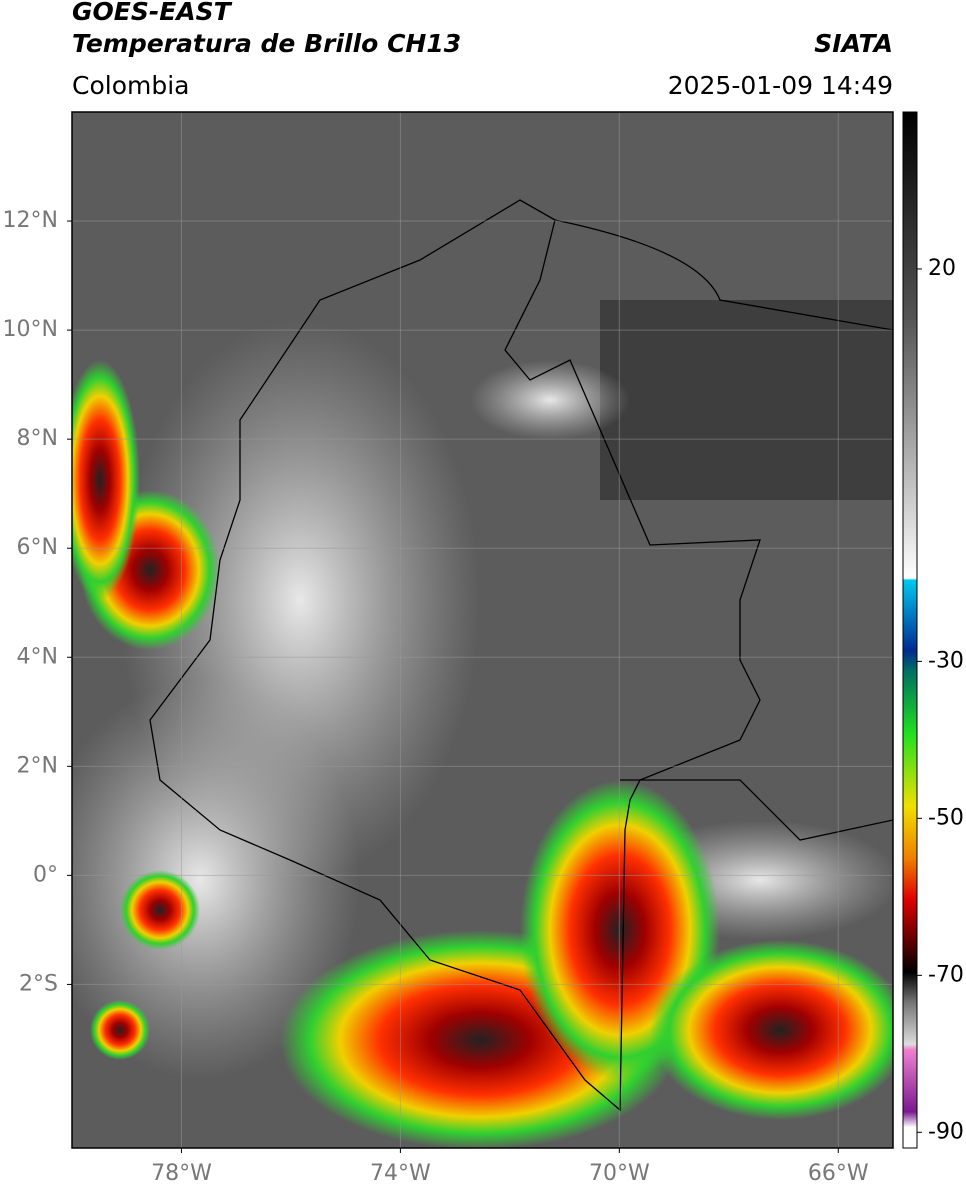  Describe the element at coordinates (400, 1173) in the screenshot. I see `lon-label: 74°W` at that location.